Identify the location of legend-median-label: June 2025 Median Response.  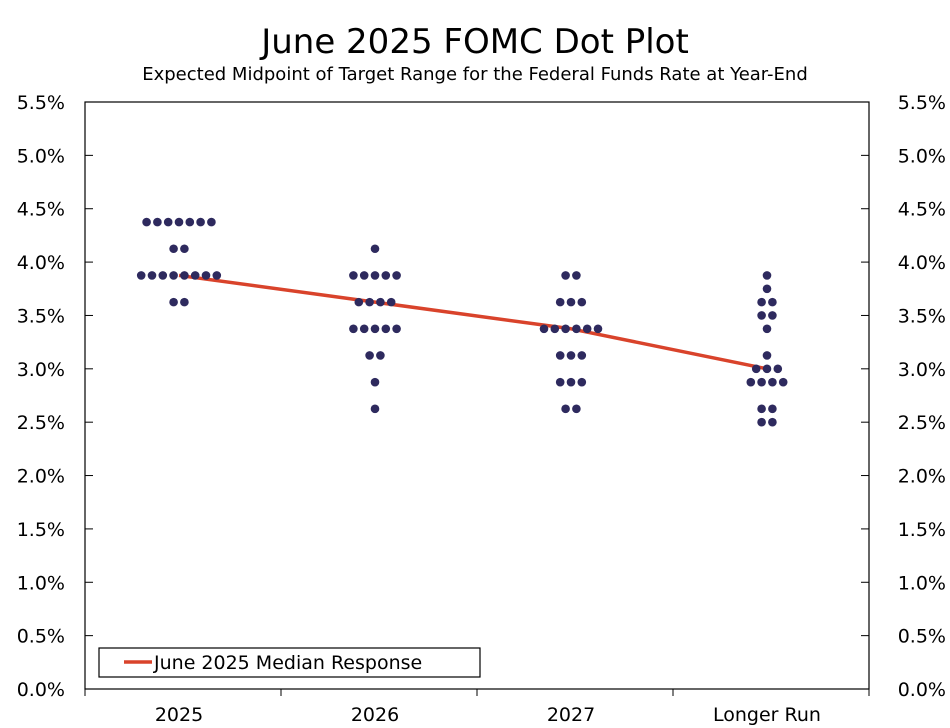
(287, 663).